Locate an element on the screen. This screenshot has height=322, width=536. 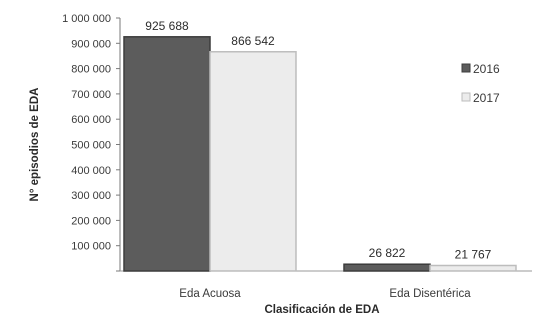
data-label: 26 822 is located at coordinates (387, 253).